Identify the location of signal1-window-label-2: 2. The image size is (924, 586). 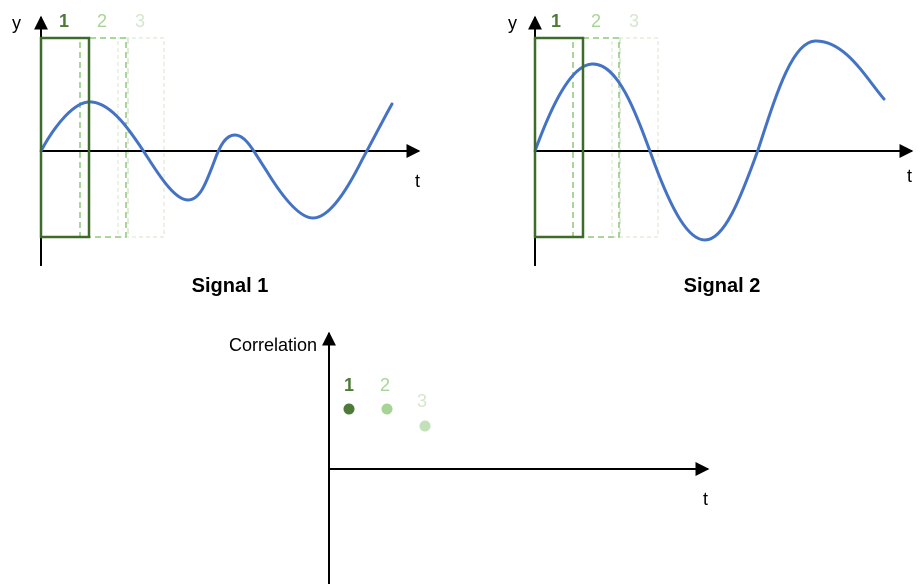
(102, 21).